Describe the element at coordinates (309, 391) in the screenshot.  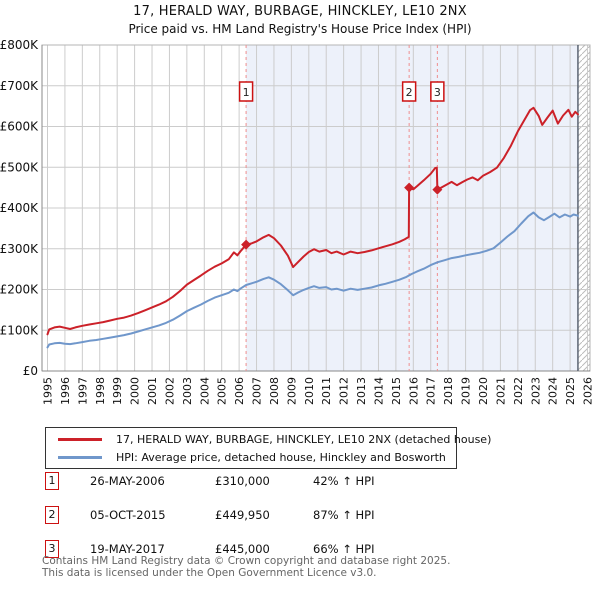
I see `svg-text: 2010` at that location.